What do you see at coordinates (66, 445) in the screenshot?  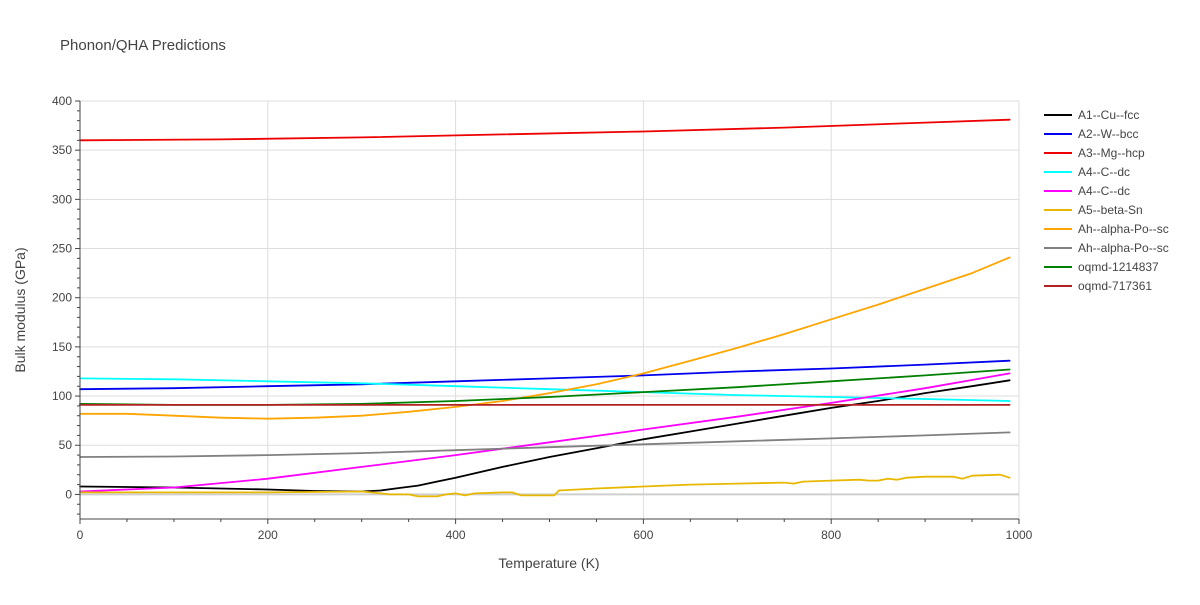 I see `y-tick-label: 50` at bounding box center [66, 445].